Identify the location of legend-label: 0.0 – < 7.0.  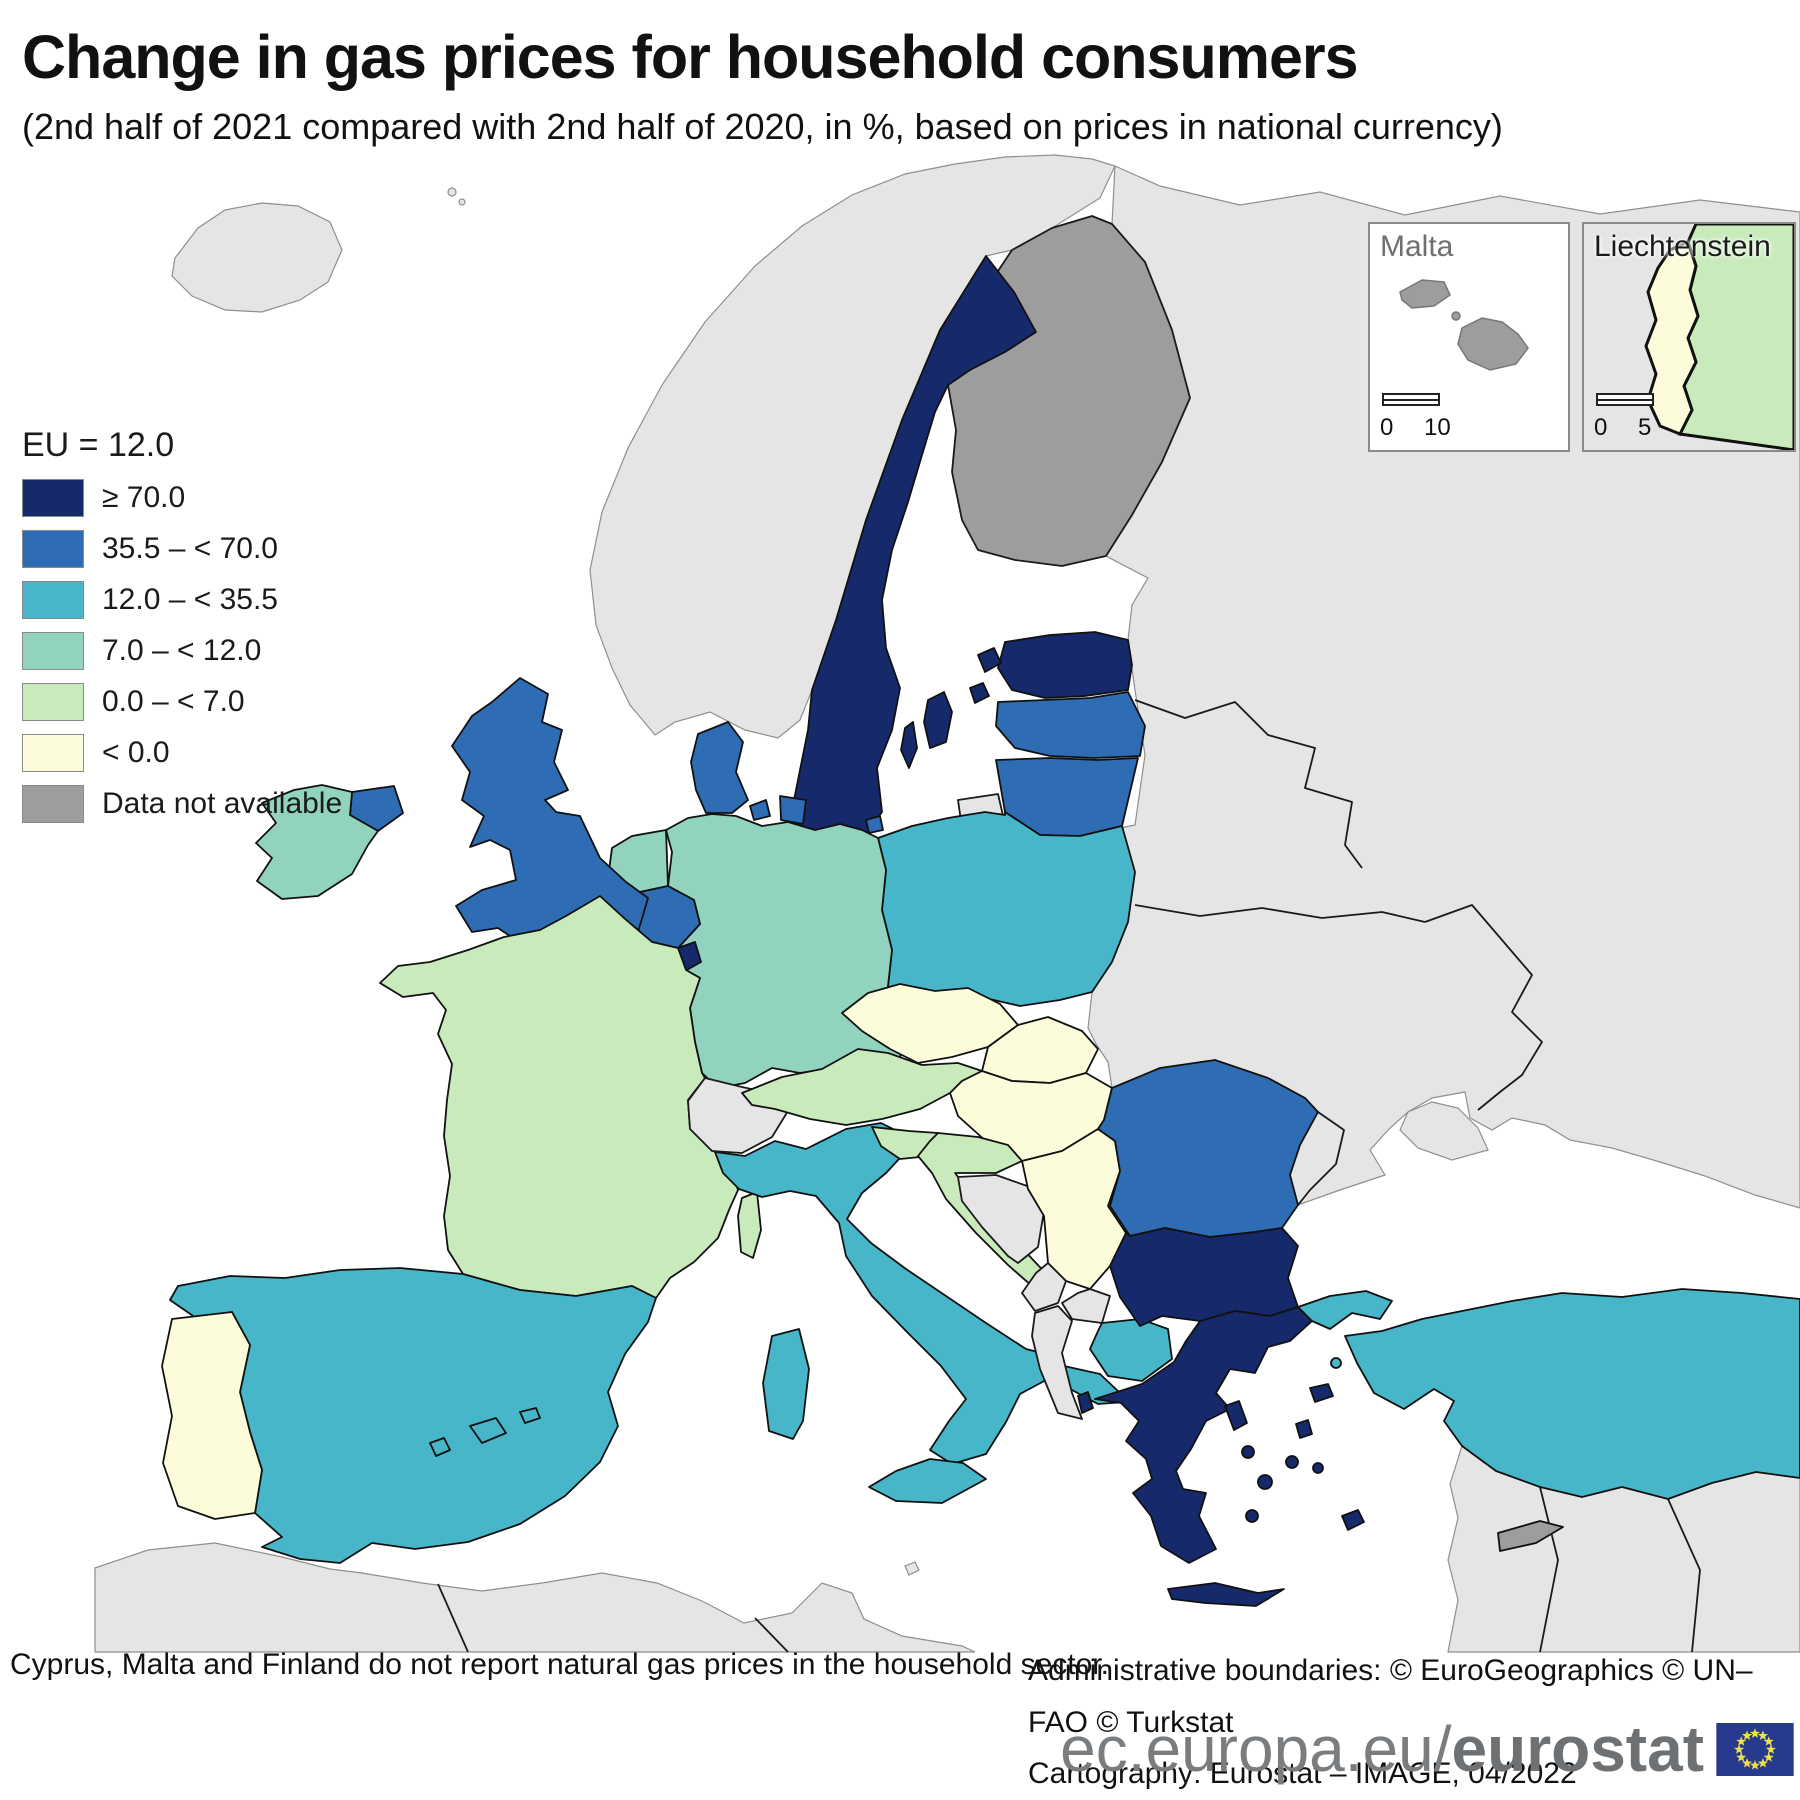
(173, 701).